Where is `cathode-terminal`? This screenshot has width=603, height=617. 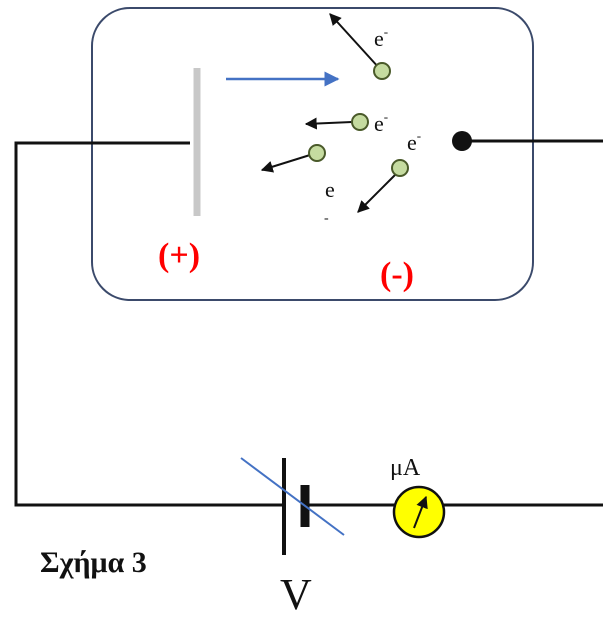 cathode-terminal is located at coordinates (462, 141).